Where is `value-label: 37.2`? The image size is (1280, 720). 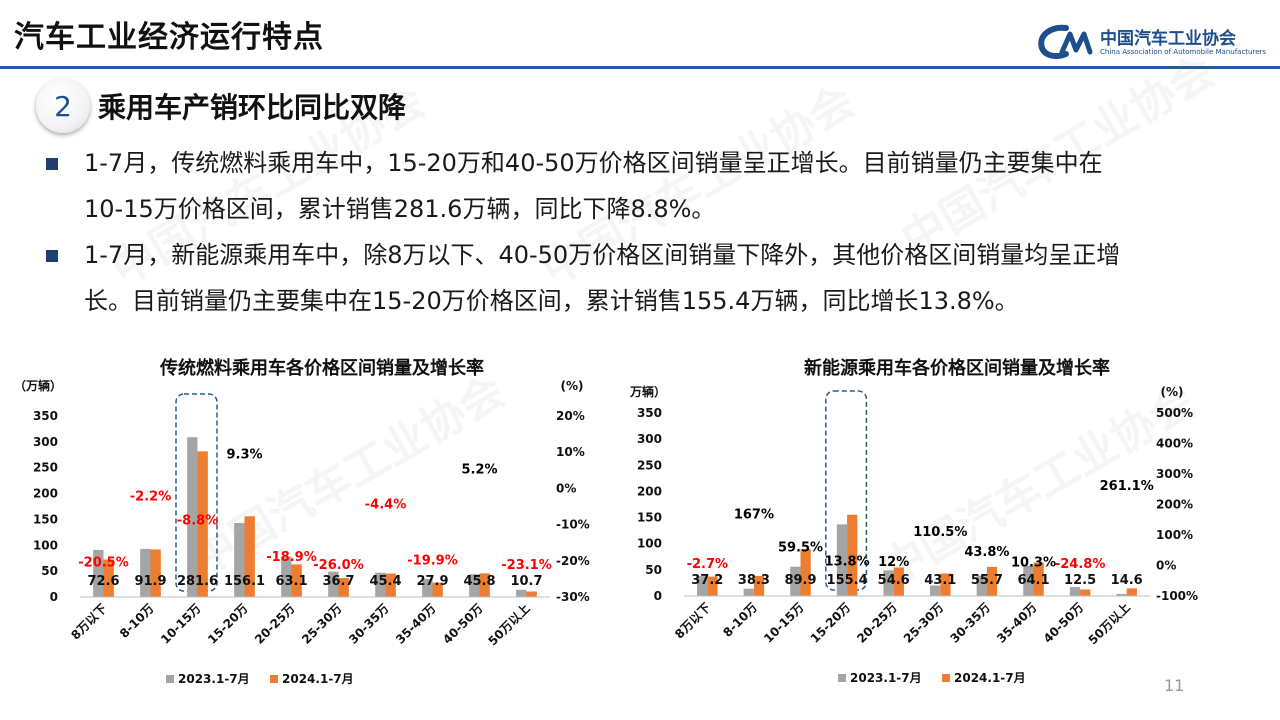 value-label: 37.2 is located at coordinates (707, 580).